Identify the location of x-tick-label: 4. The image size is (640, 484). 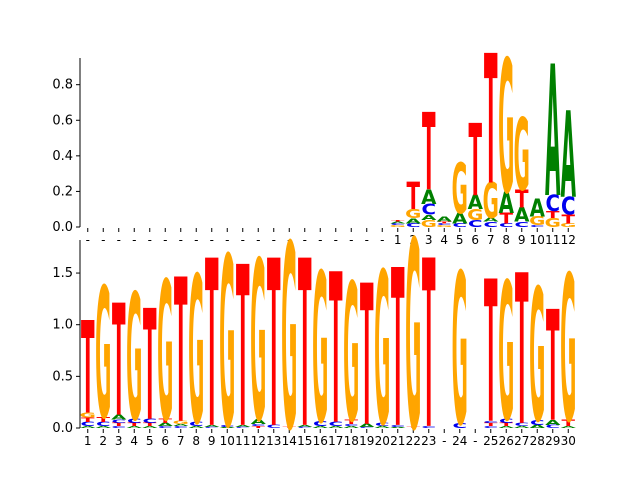
(134, 441).